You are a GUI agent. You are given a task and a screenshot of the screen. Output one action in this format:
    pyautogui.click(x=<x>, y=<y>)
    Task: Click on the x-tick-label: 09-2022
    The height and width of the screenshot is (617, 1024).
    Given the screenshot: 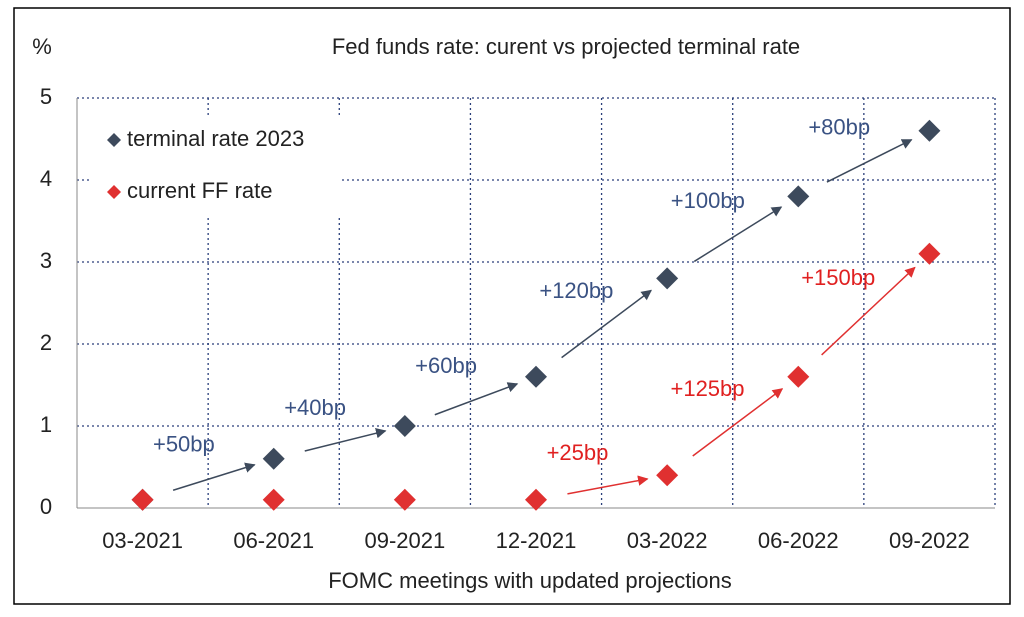 What is the action you would take?
    pyautogui.click(x=929, y=540)
    